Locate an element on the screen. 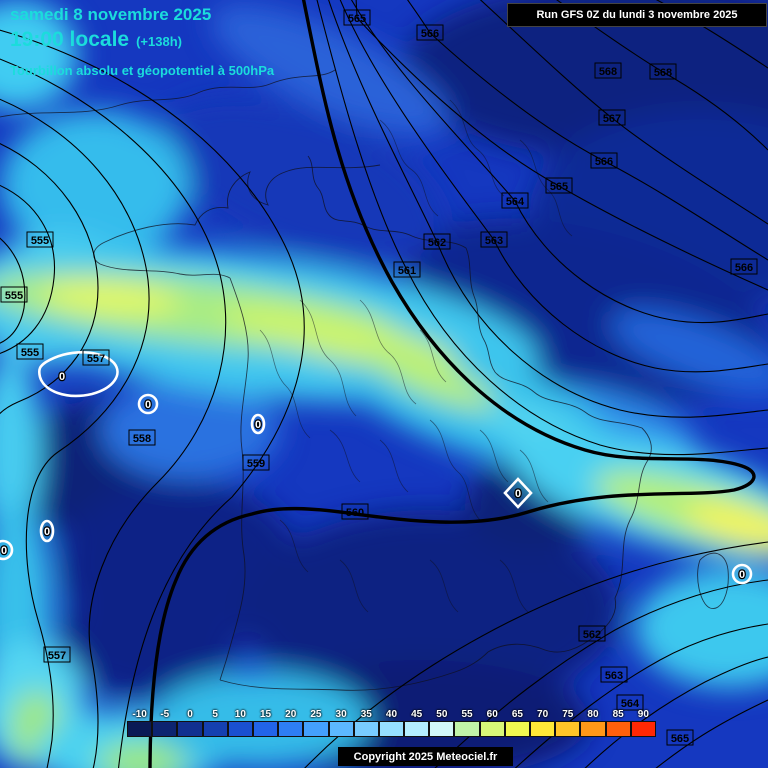 The height and width of the screenshot is (768, 768). legend-tick-label: 45 is located at coordinates (417, 714).